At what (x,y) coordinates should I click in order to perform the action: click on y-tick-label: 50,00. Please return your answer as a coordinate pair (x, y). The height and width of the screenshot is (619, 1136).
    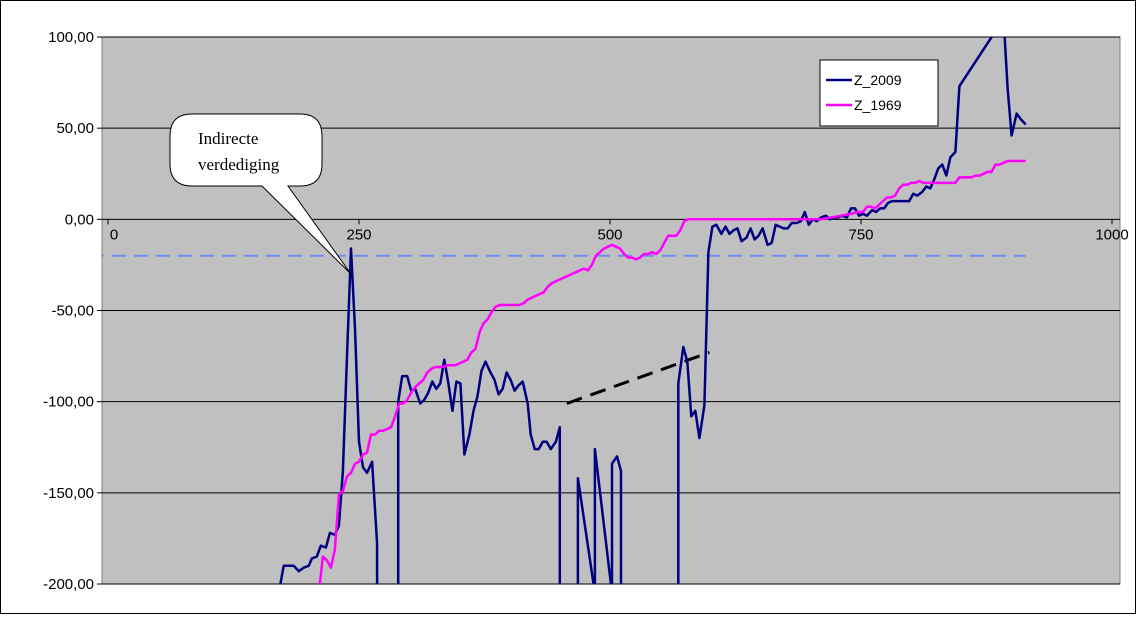
    Looking at the image, I should click on (75, 128).